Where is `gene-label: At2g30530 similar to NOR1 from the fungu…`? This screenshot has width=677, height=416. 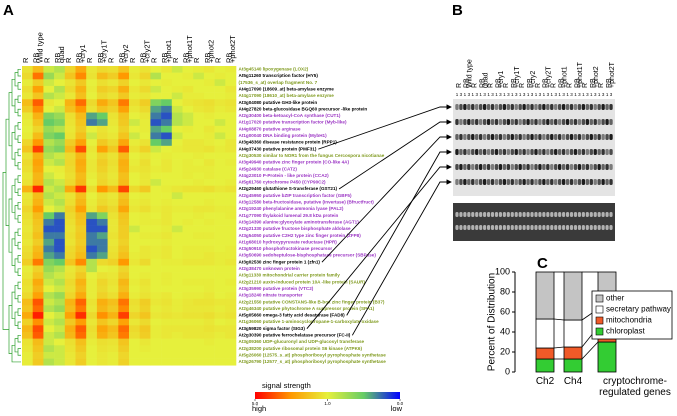
gene-label: At2g30530 similar to NOR1 from the fungu… is located at coordinates (312, 155).